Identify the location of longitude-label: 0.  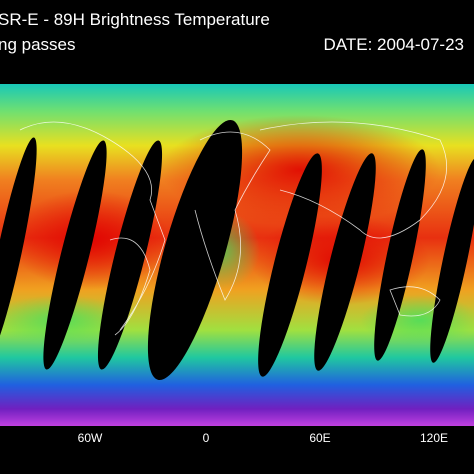
(206, 438).